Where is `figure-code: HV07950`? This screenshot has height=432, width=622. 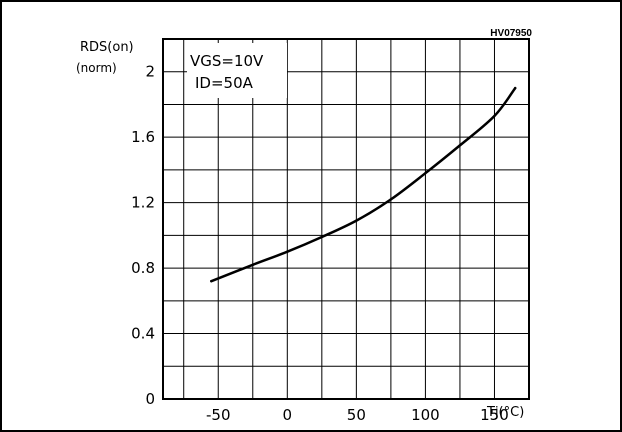
figure-code: HV07950 is located at coordinates (511, 33).